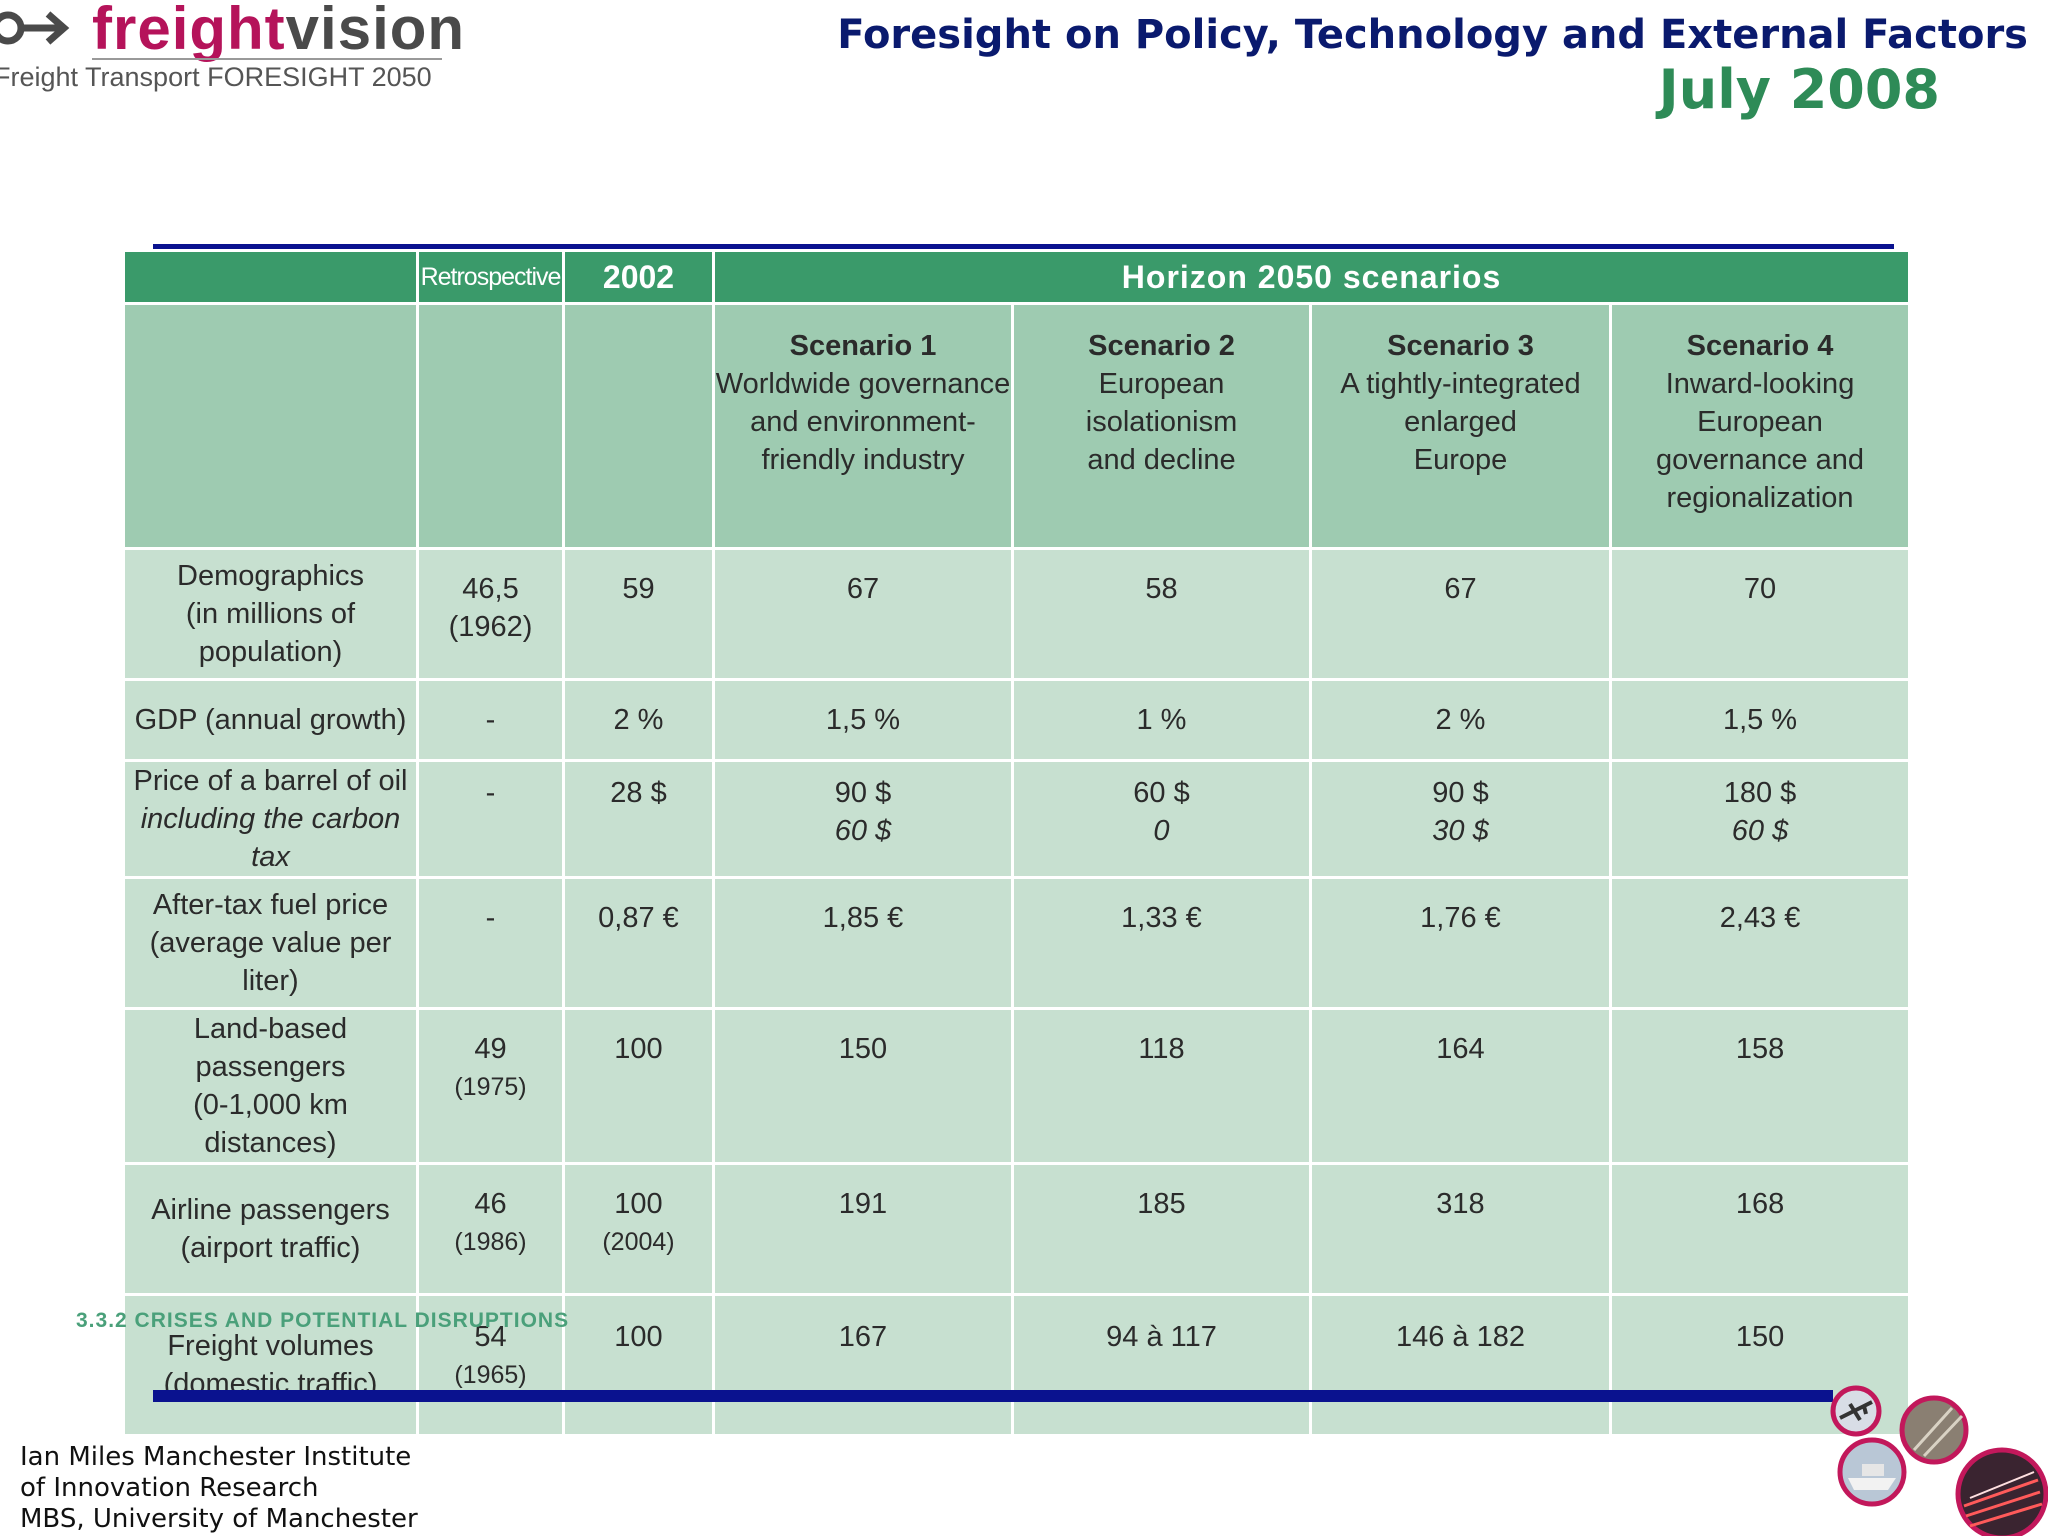 The width and height of the screenshot is (2048, 1536). What do you see at coordinates (1161, 943) in the screenshot?
I see `cell-scenario-2: 1,33 €` at bounding box center [1161, 943].